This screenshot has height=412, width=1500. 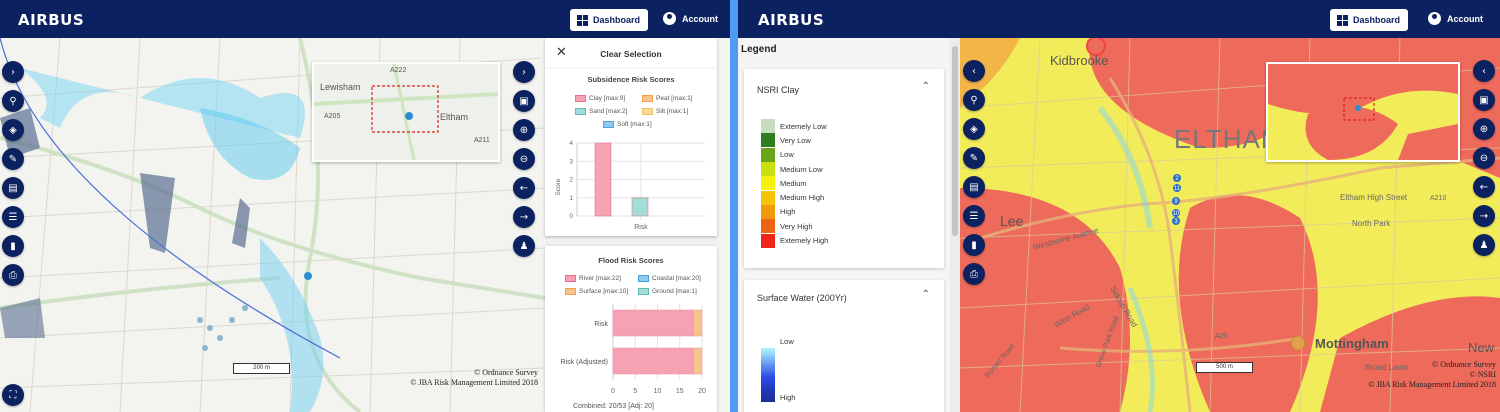 What do you see at coordinates (596, 291) in the screenshot?
I see `legend-surface: Surface [max:10]` at bounding box center [596, 291].